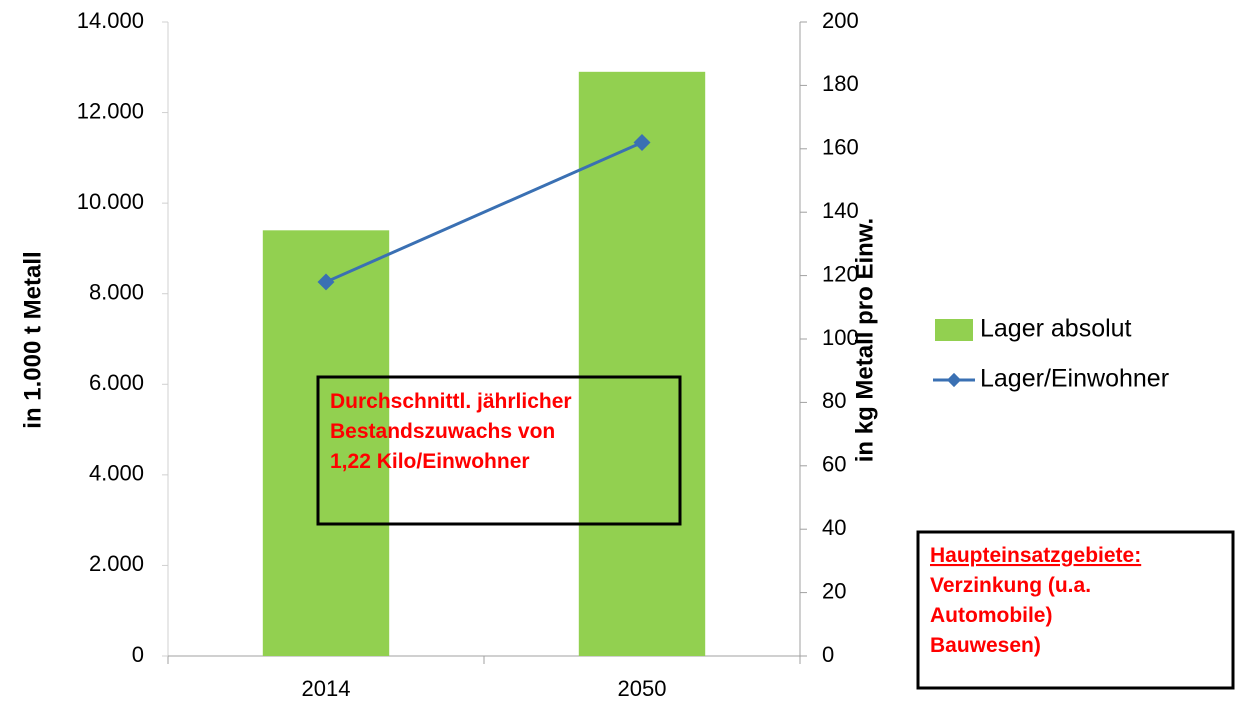  What do you see at coordinates (1010, 585) in the screenshot?
I see `annotation-text: Verzinkung (u.a.` at bounding box center [1010, 585].